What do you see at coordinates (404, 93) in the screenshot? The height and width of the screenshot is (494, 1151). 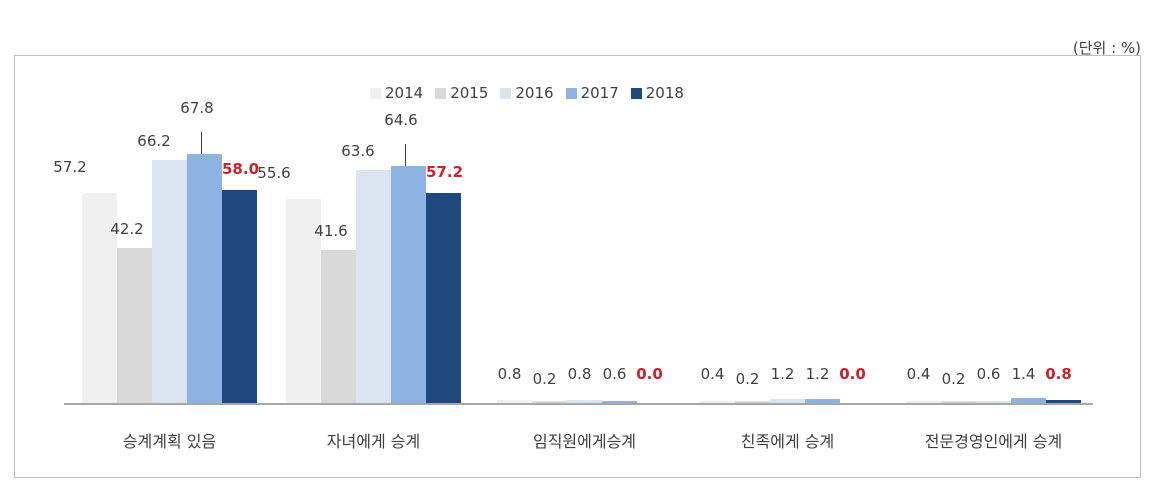 I see `legend-label: 2014` at bounding box center [404, 93].